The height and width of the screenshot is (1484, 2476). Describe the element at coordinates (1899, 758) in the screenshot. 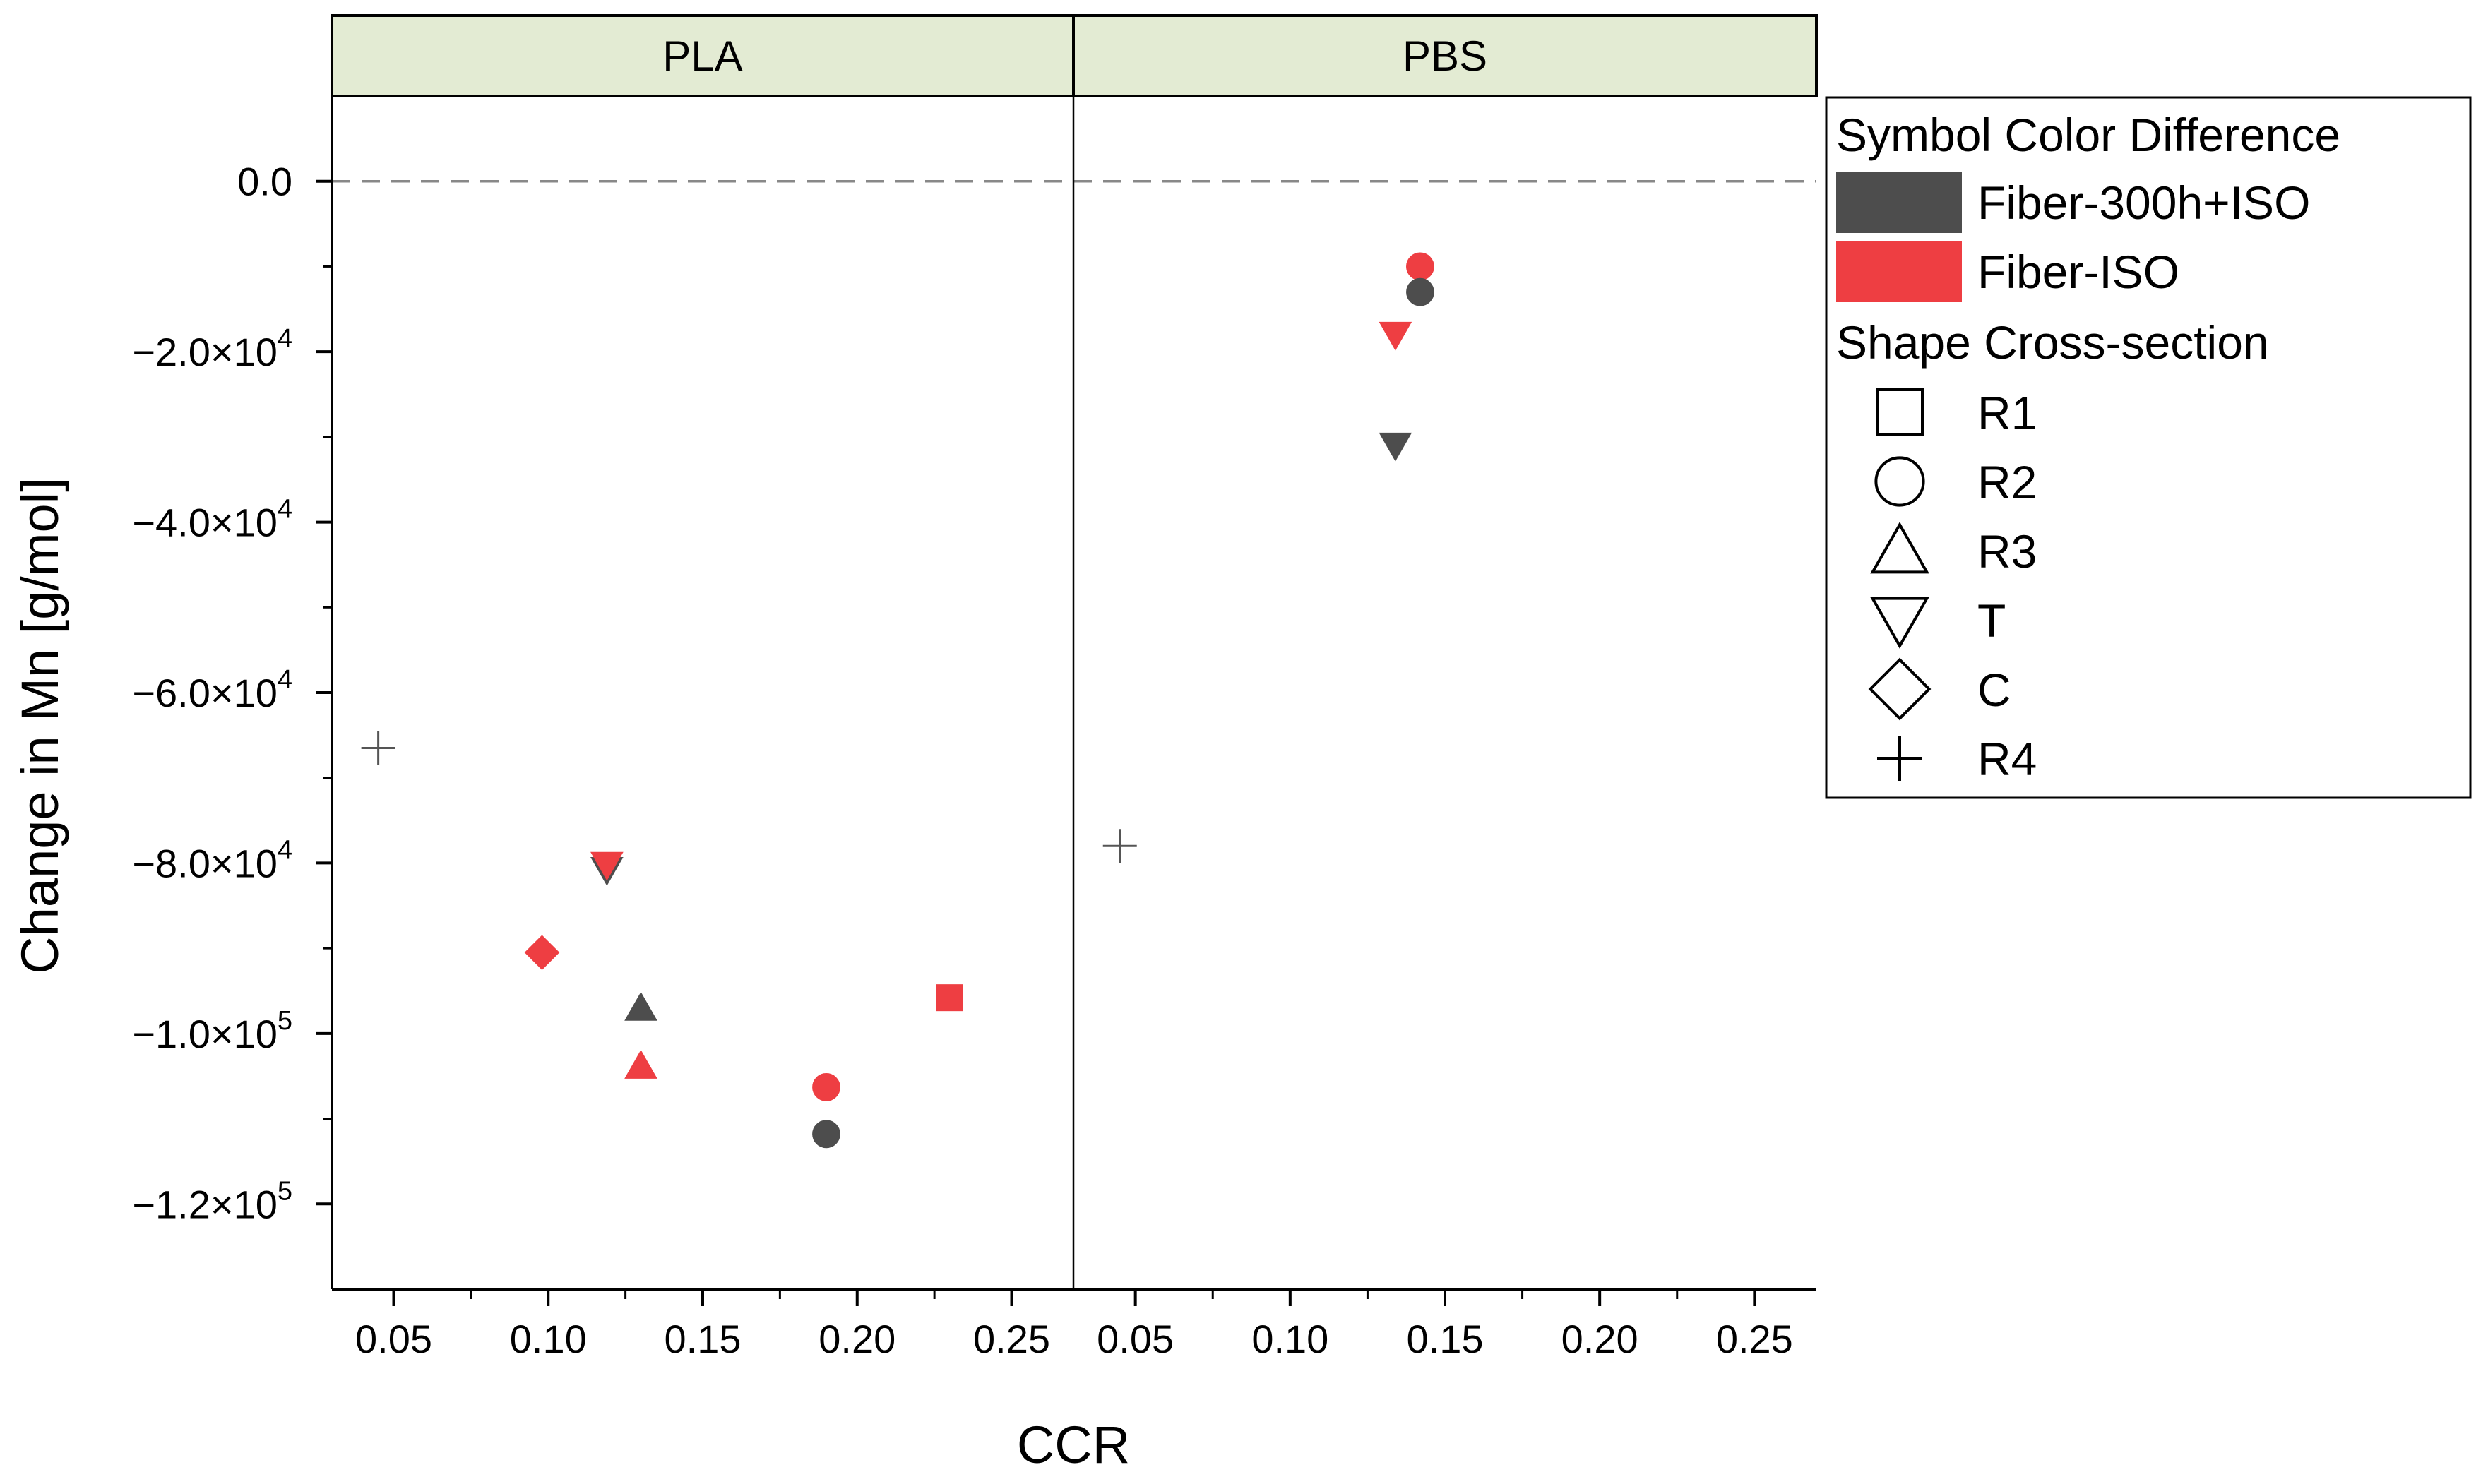

I see `legend-shape-icon-r4` at that location.